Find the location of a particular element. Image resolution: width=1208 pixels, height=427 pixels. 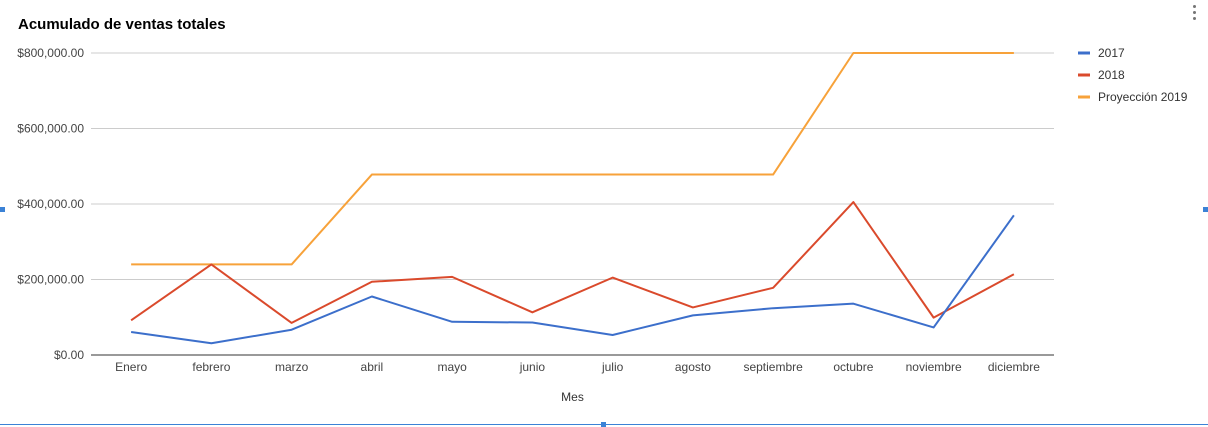

x-axis-label: Mes is located at coordinates (572, 397).